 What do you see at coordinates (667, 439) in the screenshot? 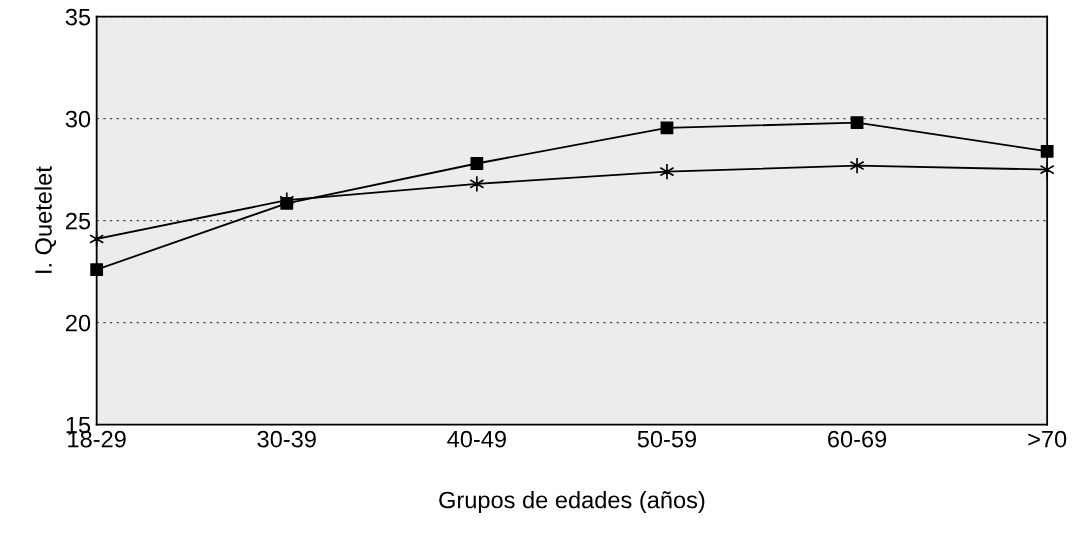
I see `x-tick-label: 50-59` at bounding box center [667, 439].